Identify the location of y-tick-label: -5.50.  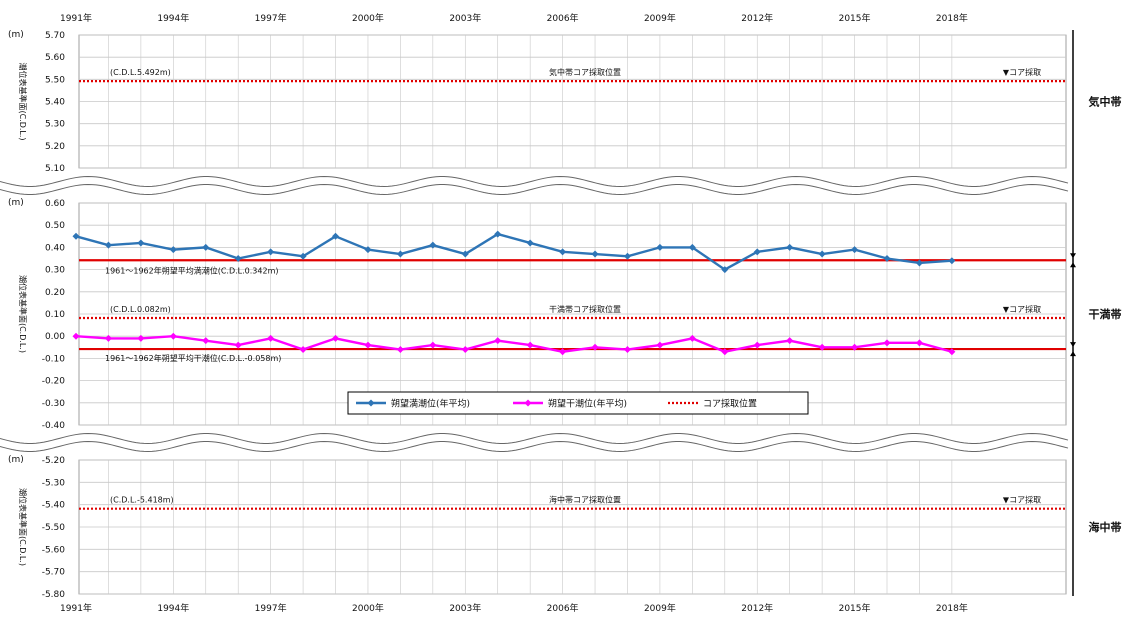
(54, 528).